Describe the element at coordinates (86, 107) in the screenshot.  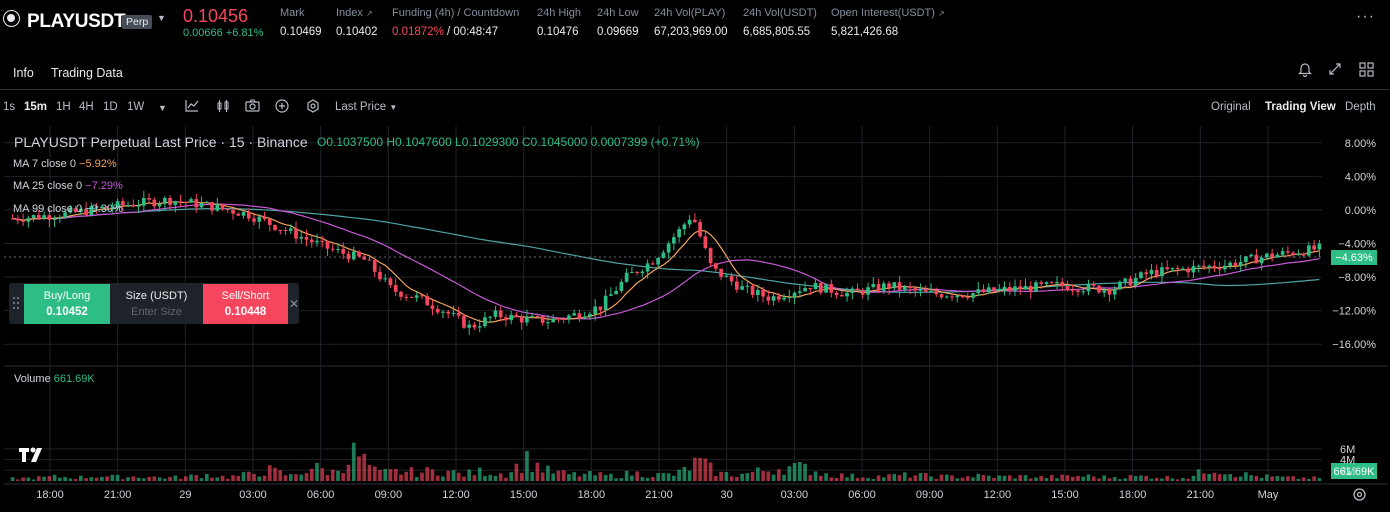
I see `interval-4h: 4H` at that location.